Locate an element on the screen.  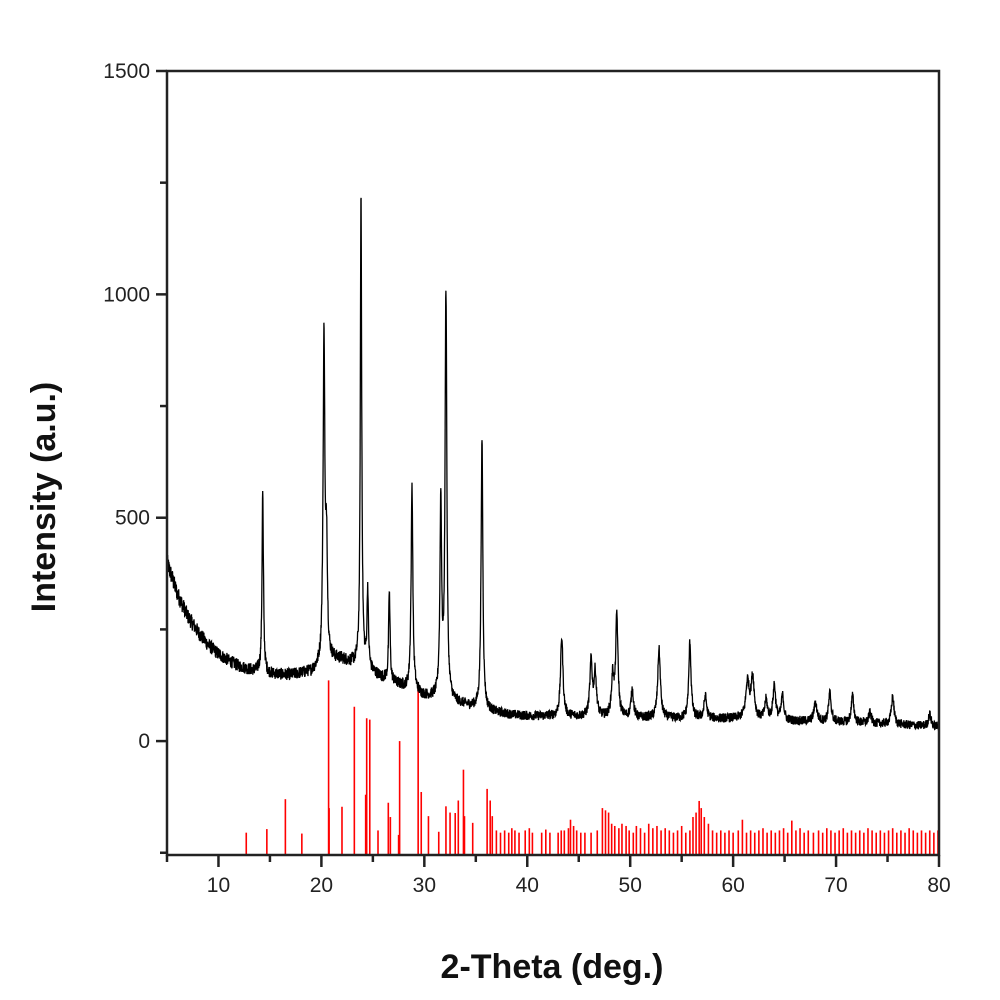
x-tick-label: 40 is located at coordinates (527, 885).